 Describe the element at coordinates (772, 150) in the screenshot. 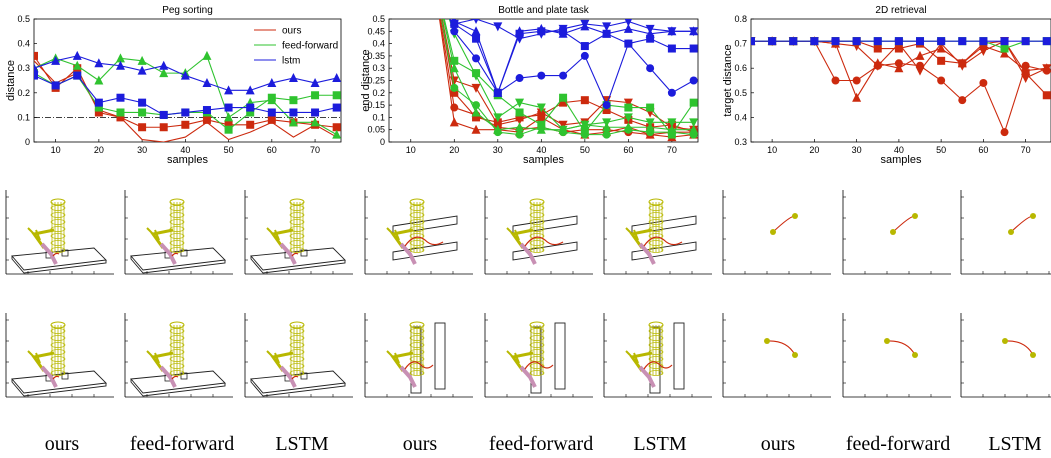

I see `x-tick-label: 10` at that location.